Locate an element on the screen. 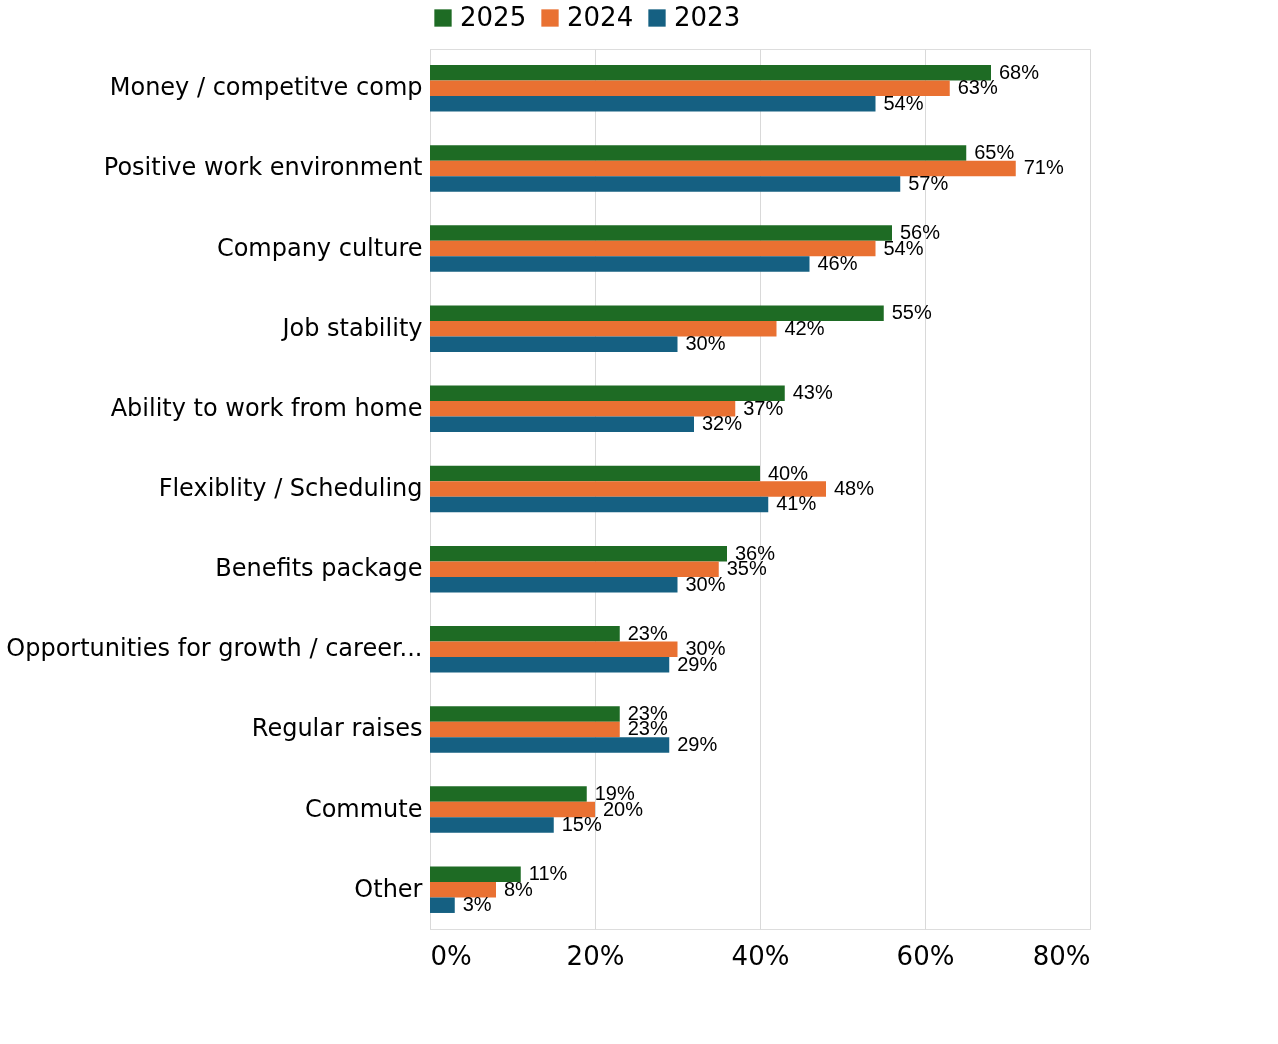 The height and width of the screenshot is (1044, 1278). y-tick-label: Commute is located at coordinates (363, 808).